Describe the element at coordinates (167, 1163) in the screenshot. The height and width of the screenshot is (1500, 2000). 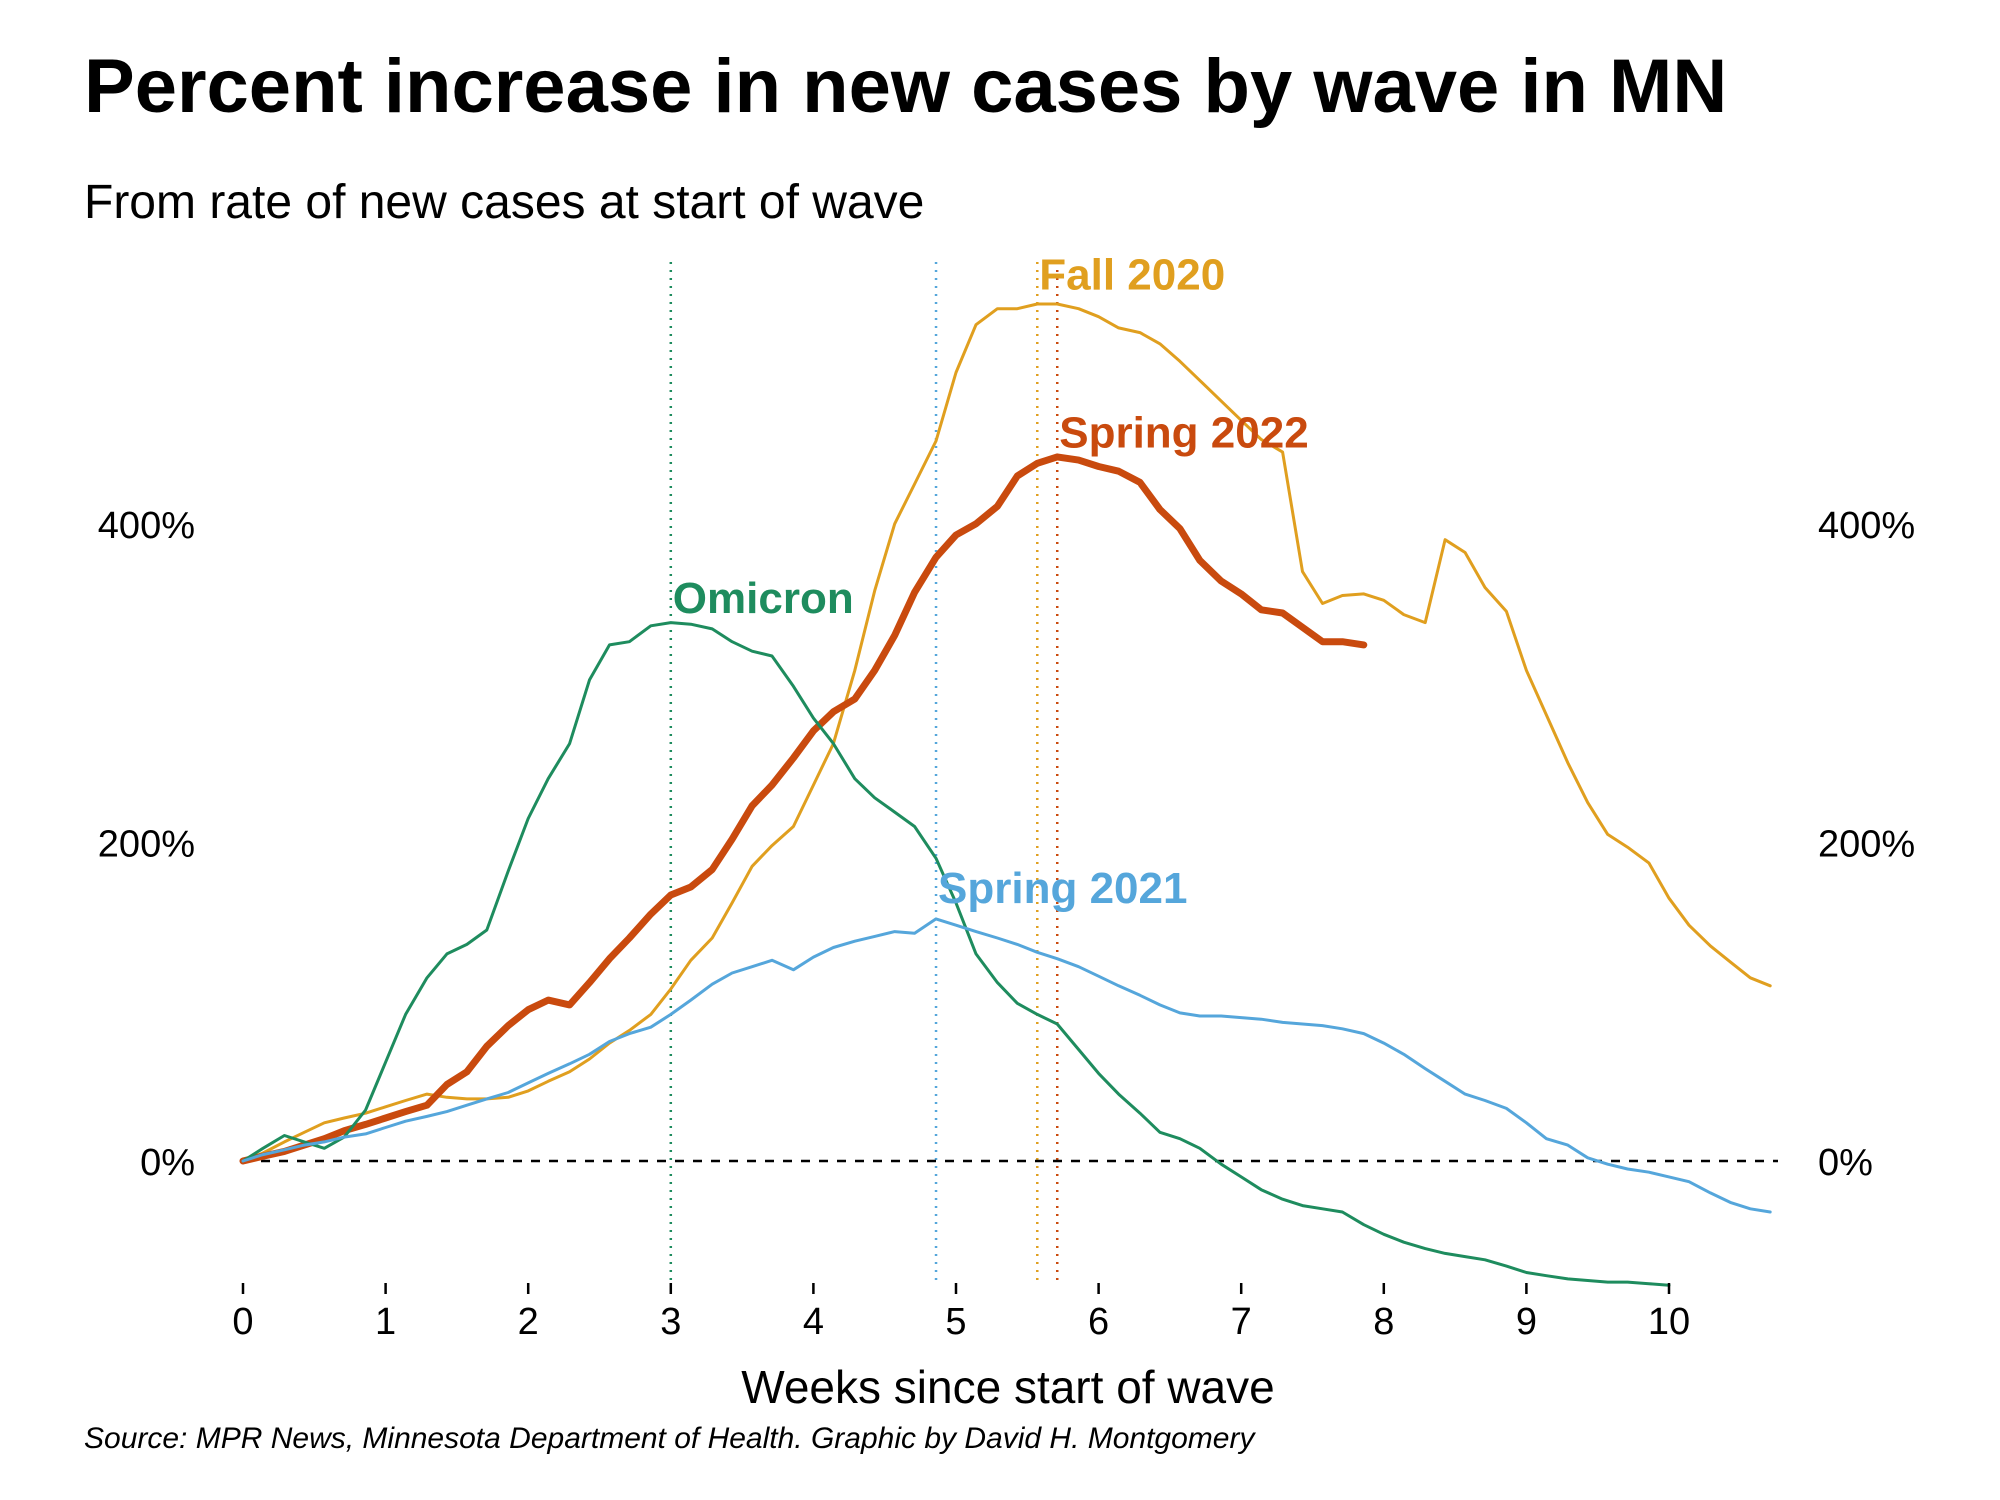
I see `y-tick-left: 0%` at that location.